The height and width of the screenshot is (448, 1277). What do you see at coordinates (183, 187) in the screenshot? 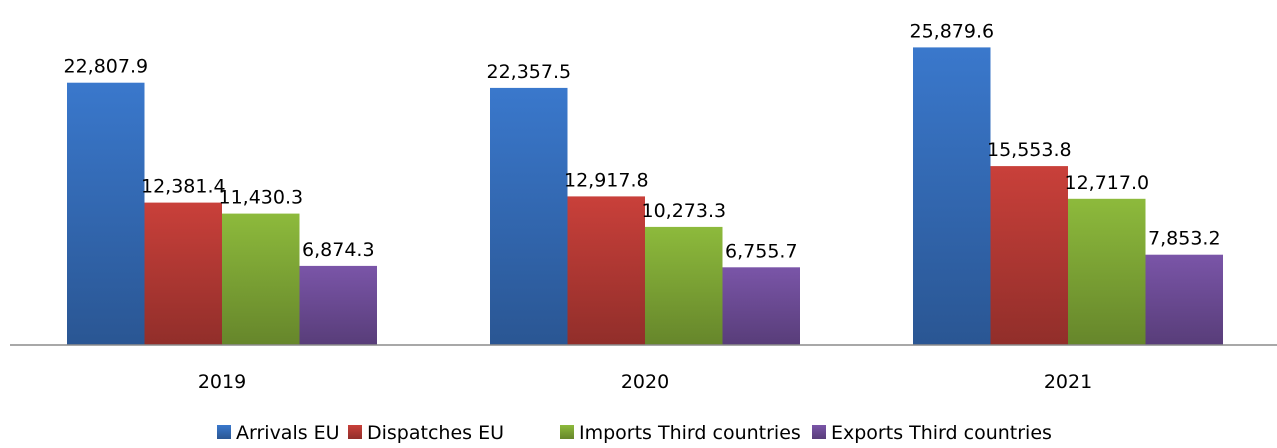
I see `data-label-2019-dispatches-eu: 12,381.4` at bounding box center [183, 187].